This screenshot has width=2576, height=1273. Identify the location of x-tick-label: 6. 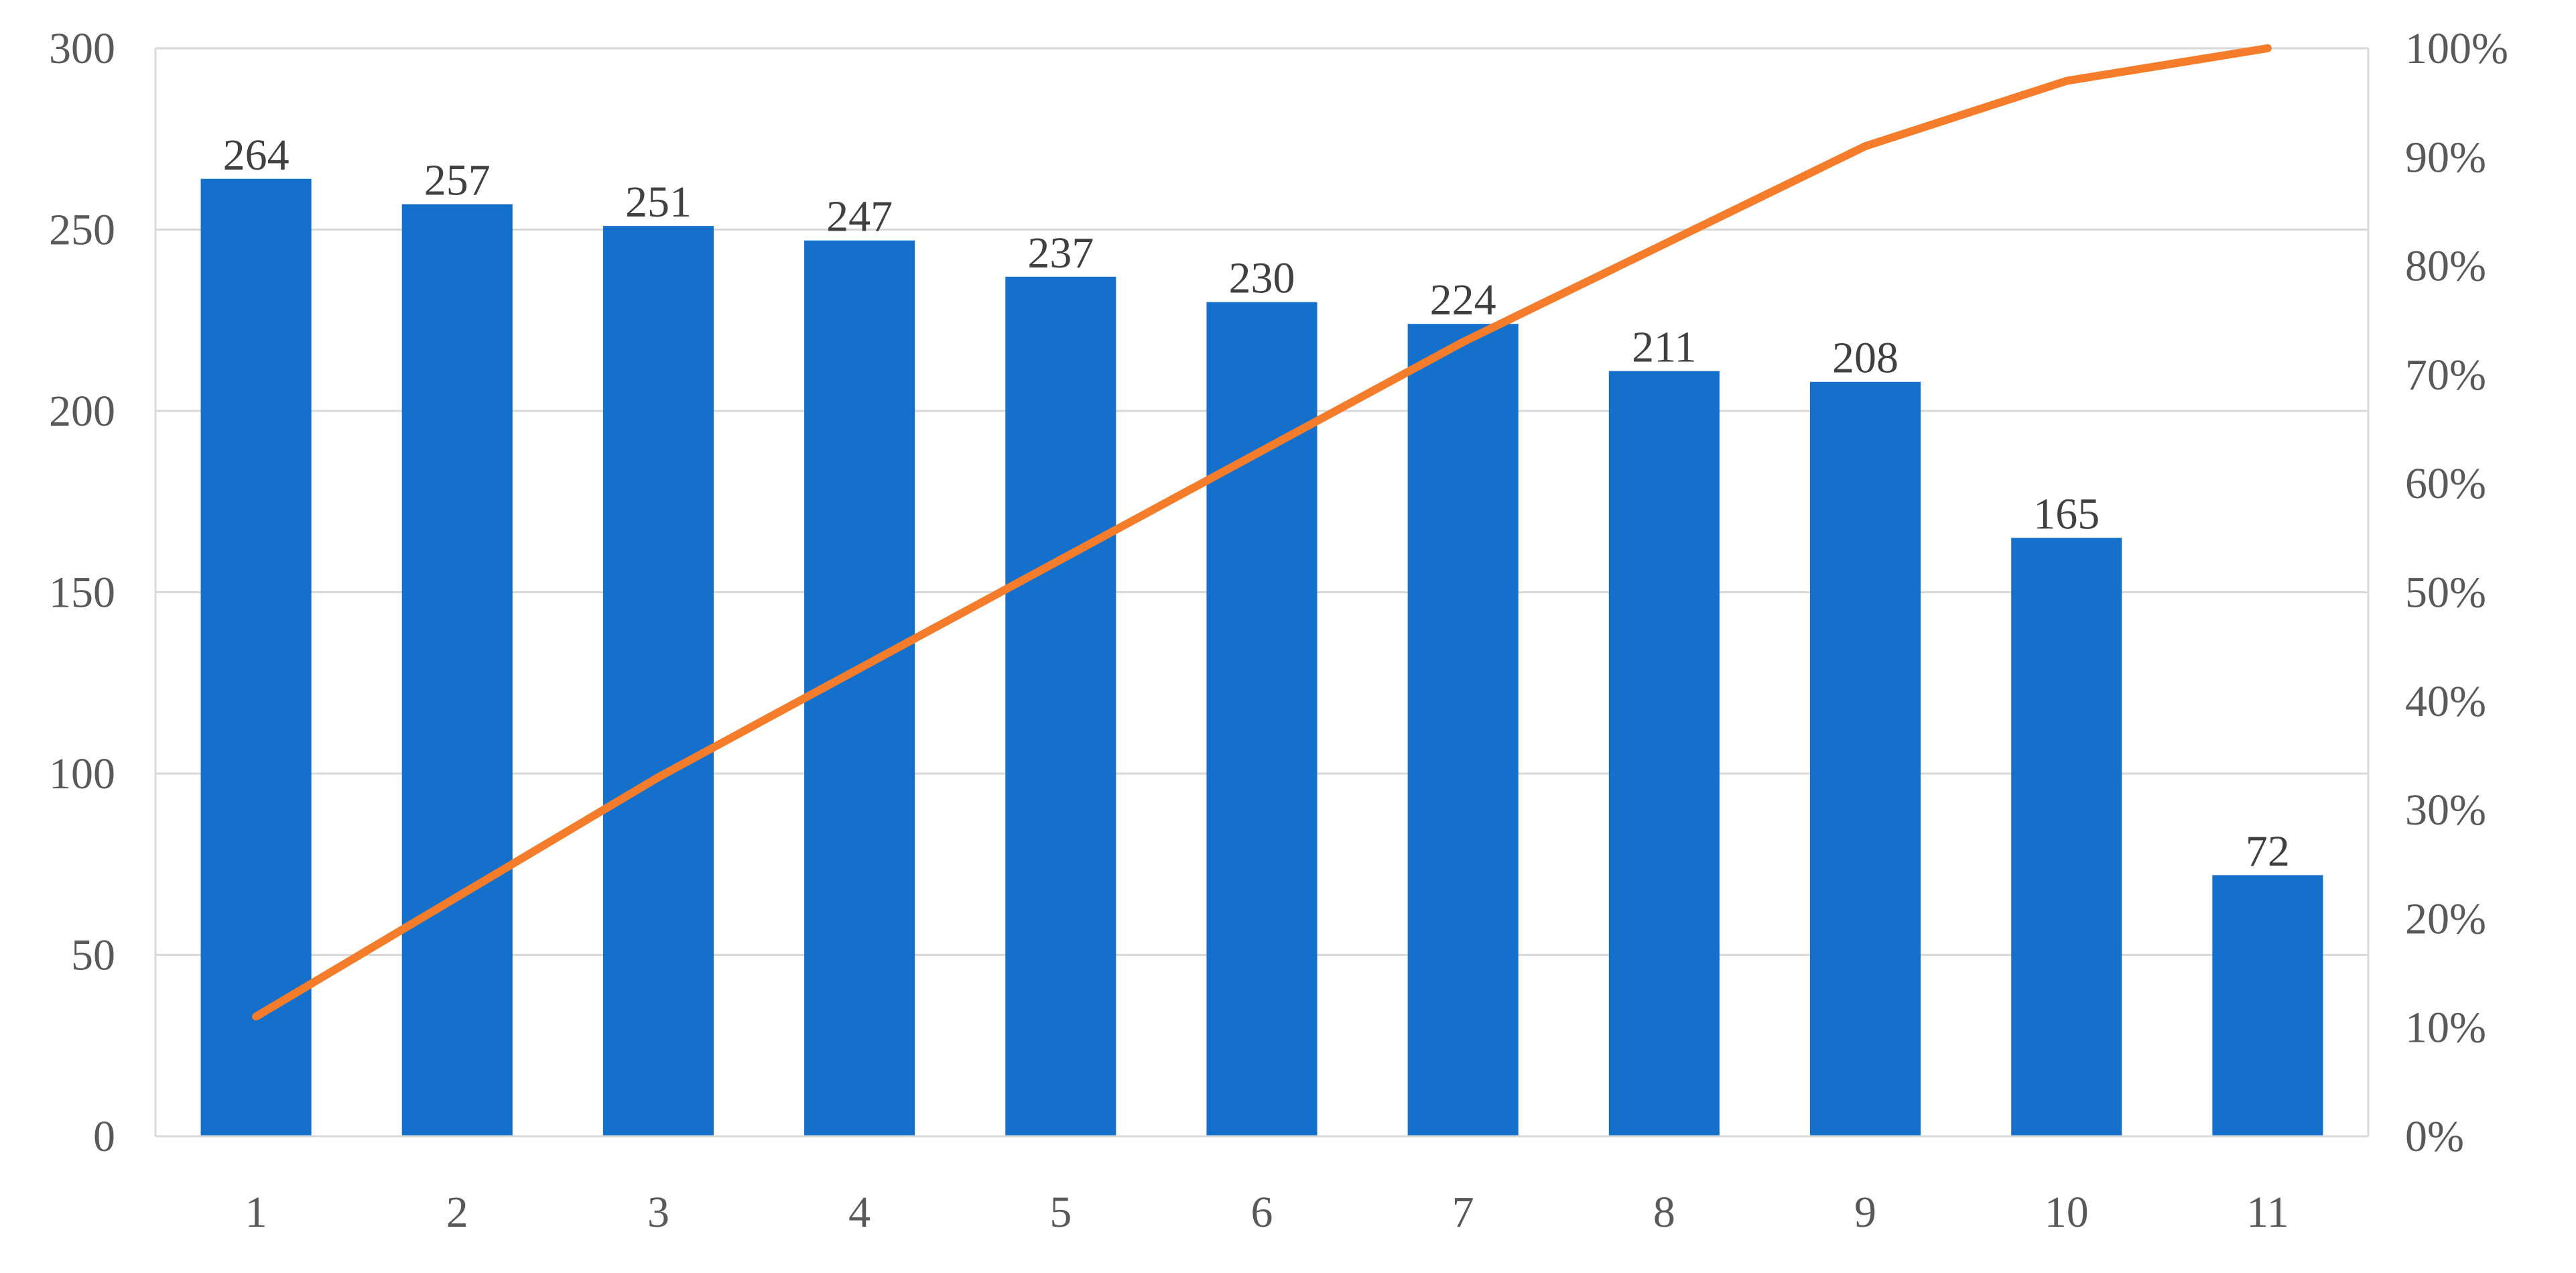
(1262, 1213).